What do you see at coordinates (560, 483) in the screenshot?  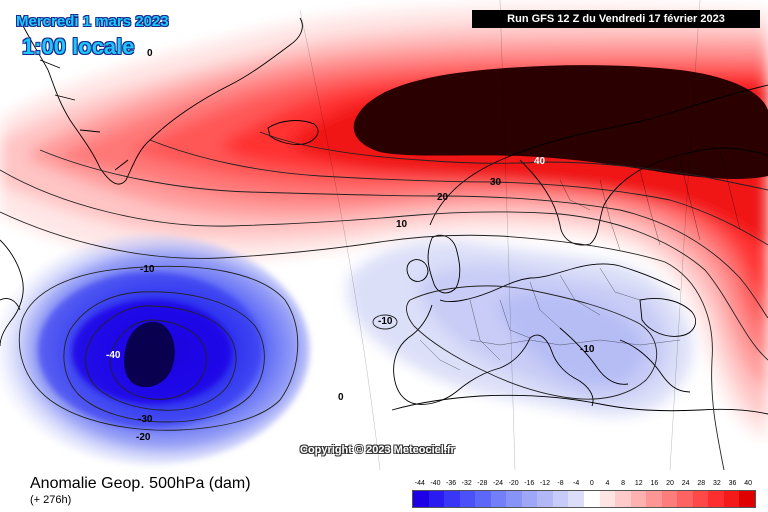 I see `legend-value: -8` at bounding box center [560, 483].